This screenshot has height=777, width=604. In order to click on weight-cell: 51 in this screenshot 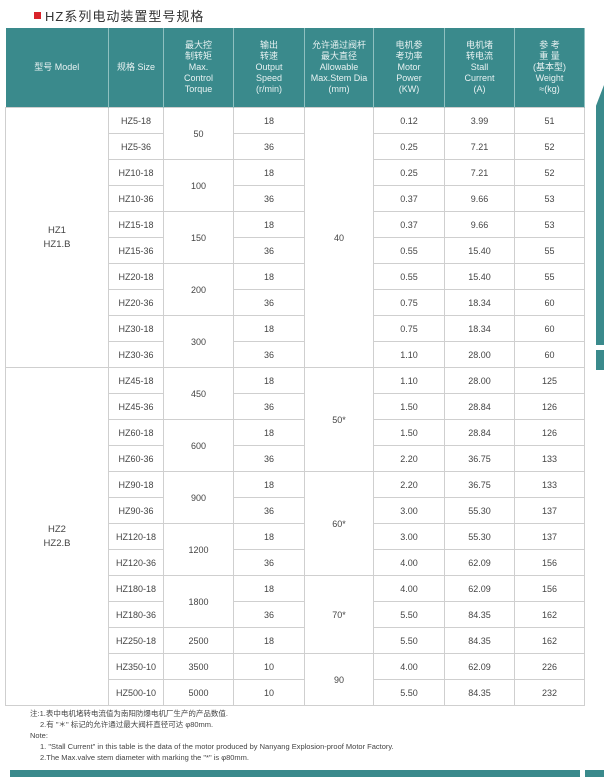, I will do `click(549, 120)`.